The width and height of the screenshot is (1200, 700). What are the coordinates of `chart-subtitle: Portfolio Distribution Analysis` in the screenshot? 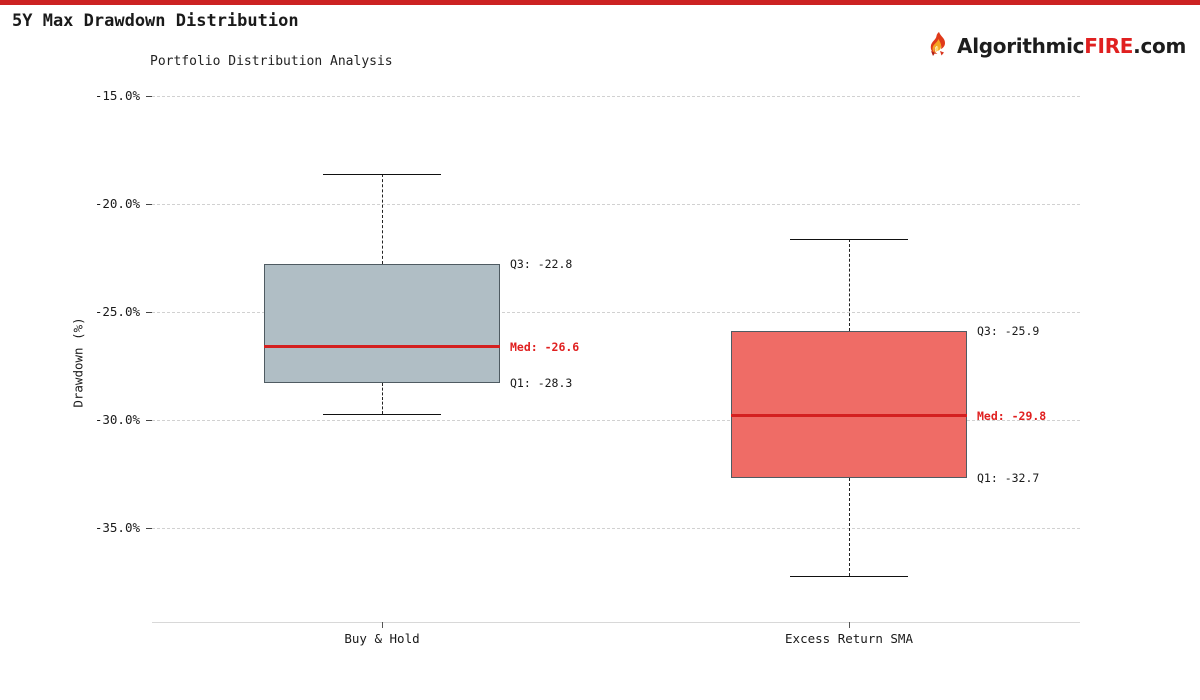 It's located at (271, 61).